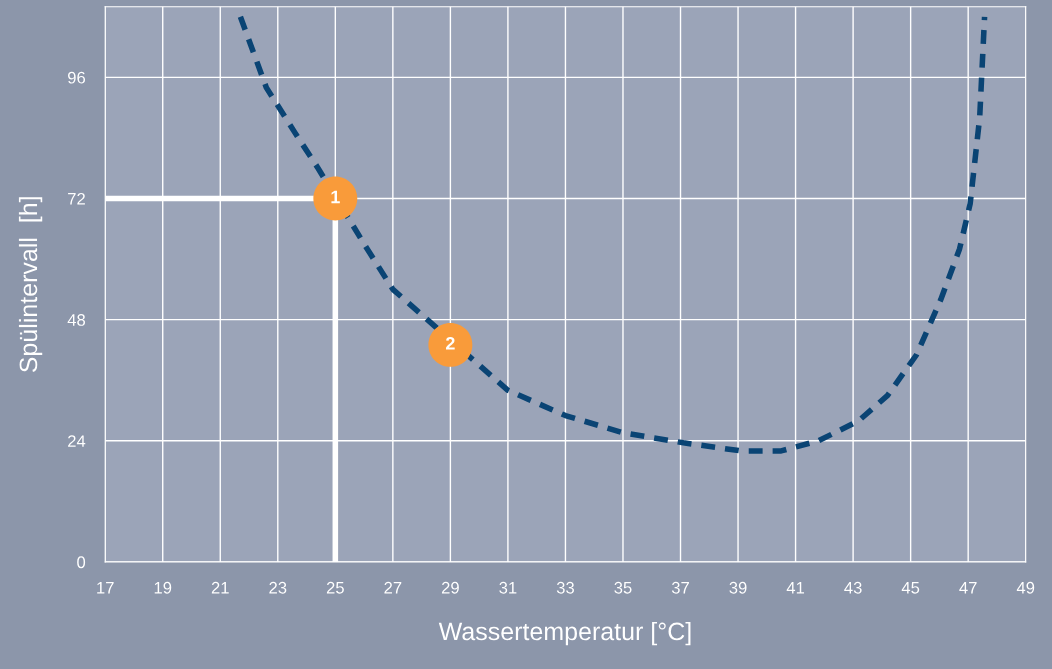  Describe the element at coordinates (1025, 587) in the screenshot. I see `x-tick-label: 49` at that location.